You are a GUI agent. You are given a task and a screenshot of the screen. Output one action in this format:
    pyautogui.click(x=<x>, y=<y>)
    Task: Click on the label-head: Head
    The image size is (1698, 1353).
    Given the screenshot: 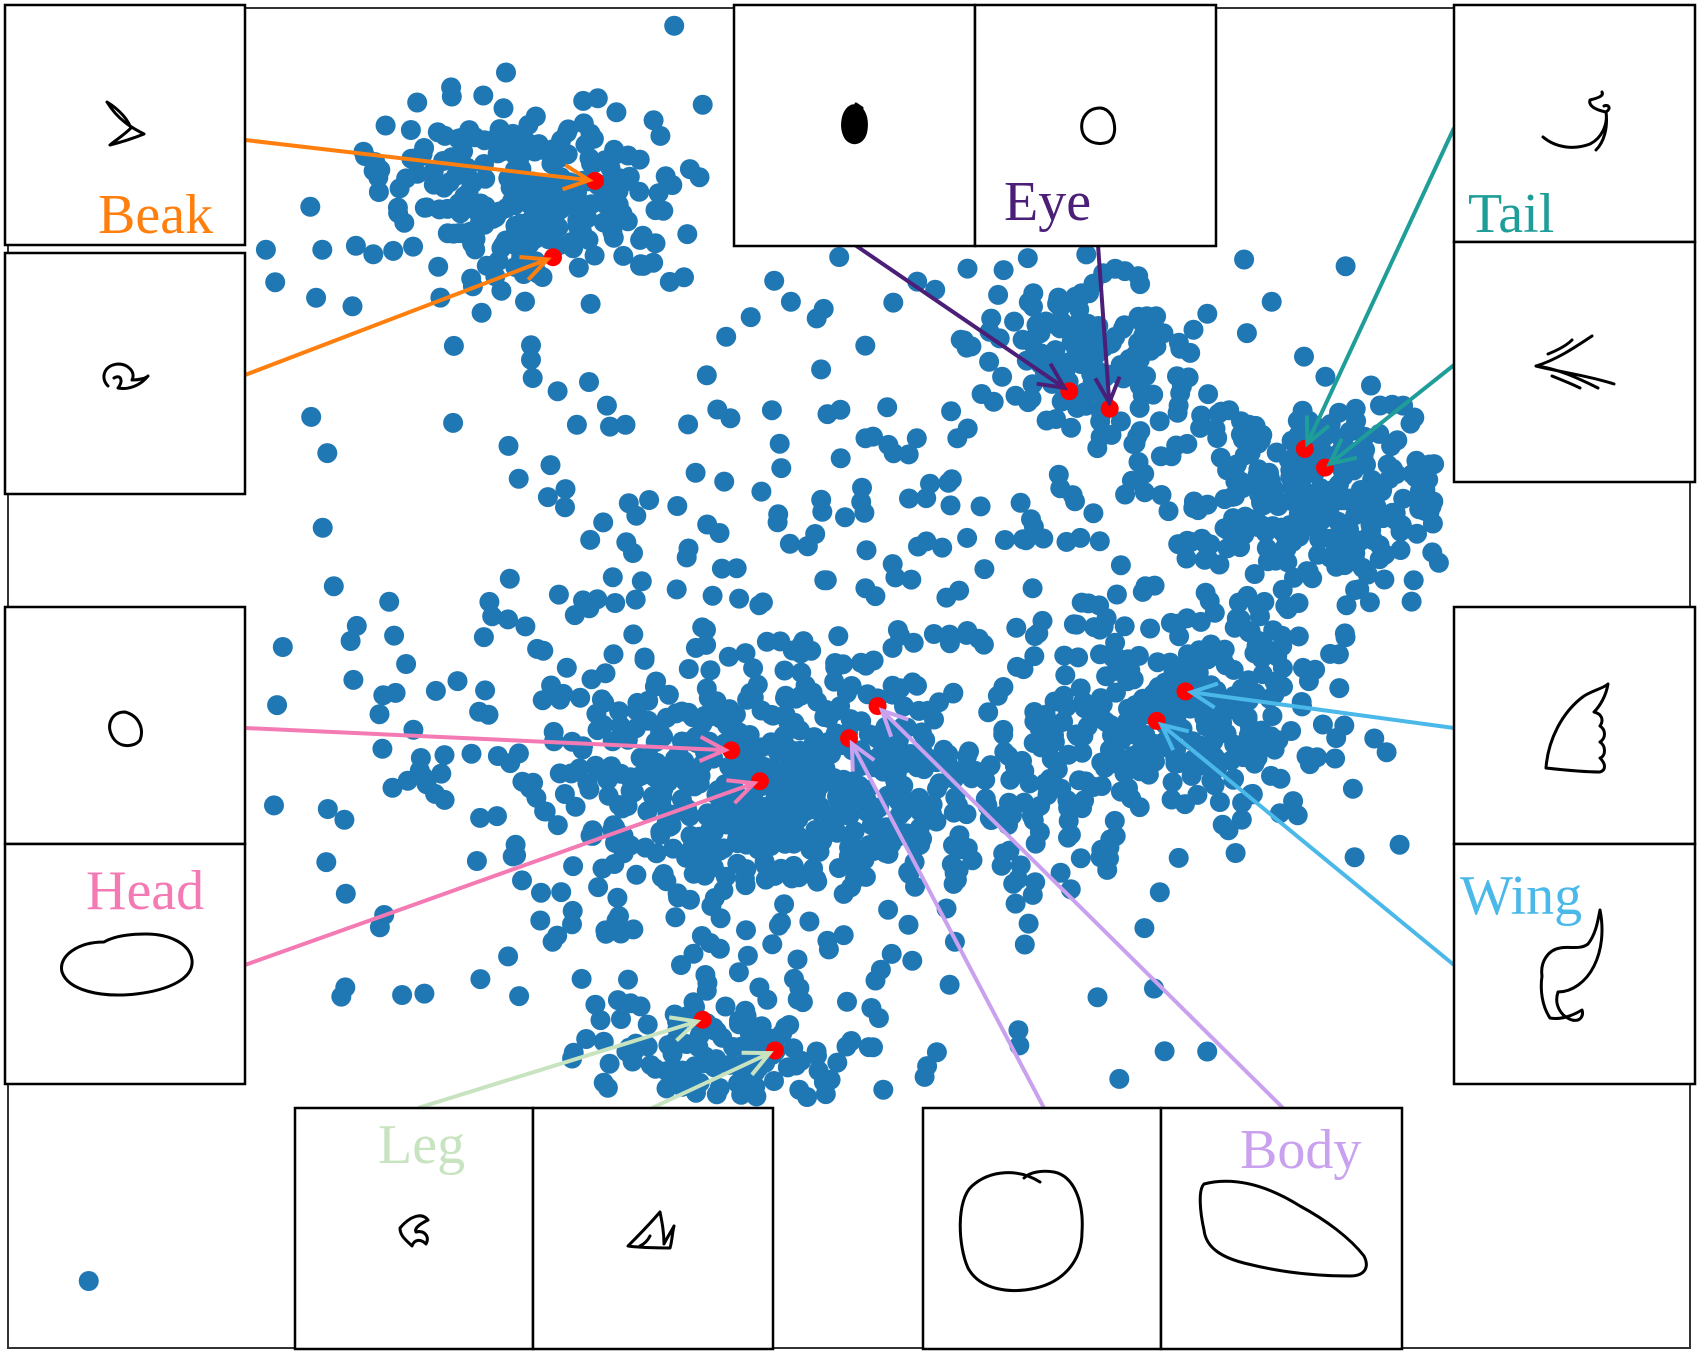 What is the action you would take?
    pyautogui.click(x=145, y=891)
    